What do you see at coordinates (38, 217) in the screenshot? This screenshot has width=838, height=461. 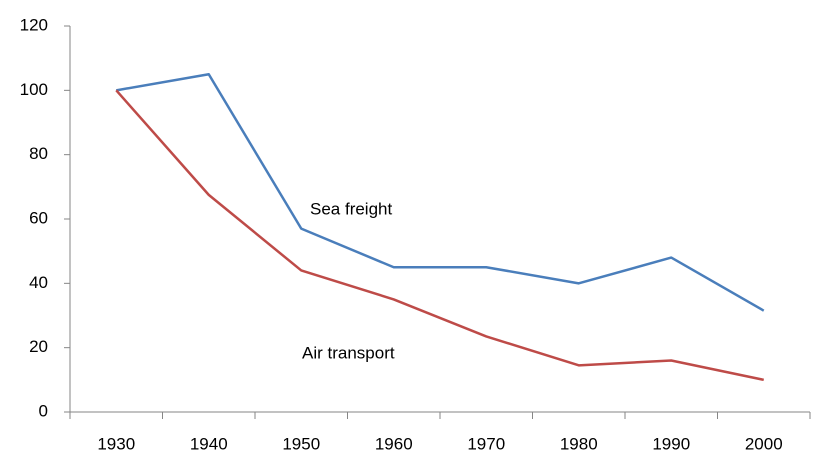 I see `y-tick-label: 60` at bounding box center [38, 217].